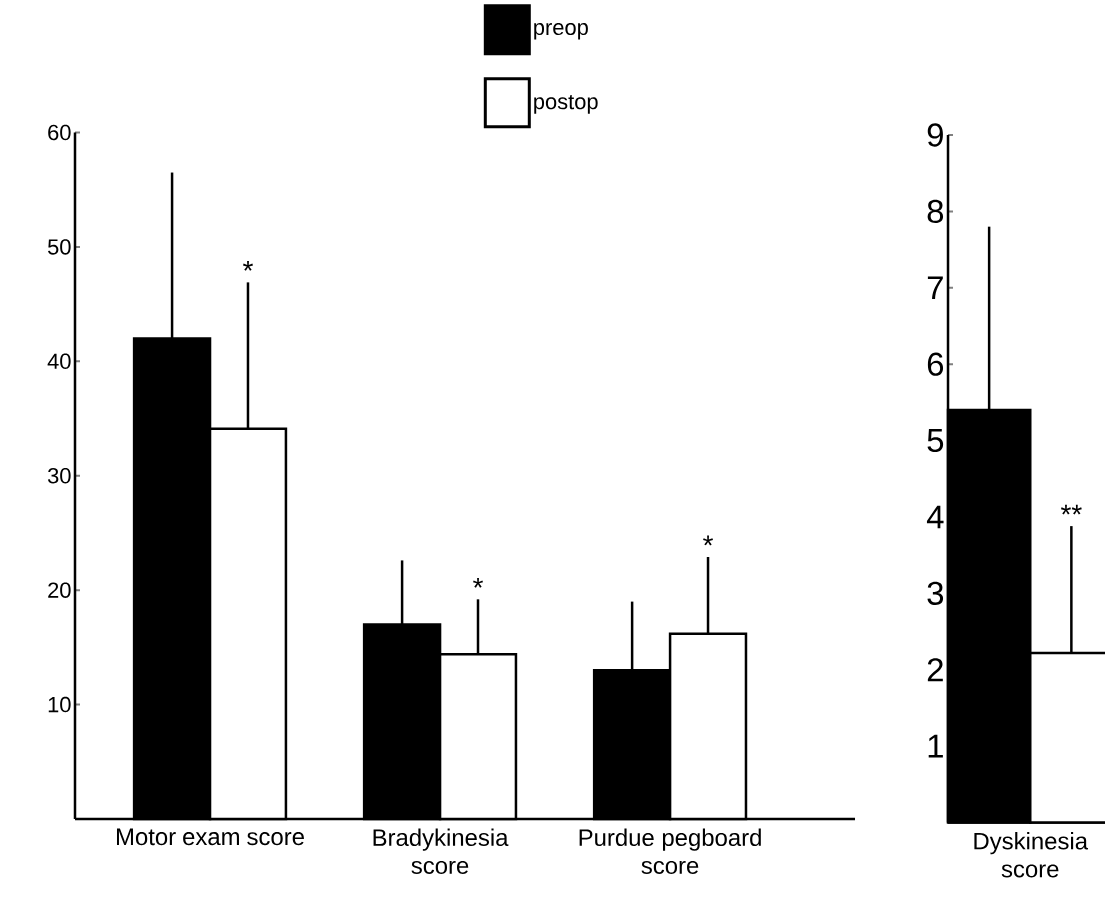 The image size is (1105, 905). Describe the element at coordinates (935, 135) in the screenshot. I see `y-tick-label: 9` at that location.